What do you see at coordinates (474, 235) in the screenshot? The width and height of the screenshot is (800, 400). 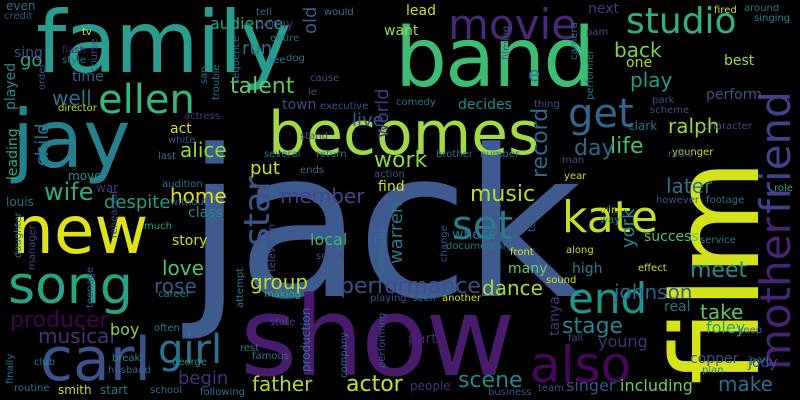 I see `word-whose: whose` at bounding box center [474, 235].